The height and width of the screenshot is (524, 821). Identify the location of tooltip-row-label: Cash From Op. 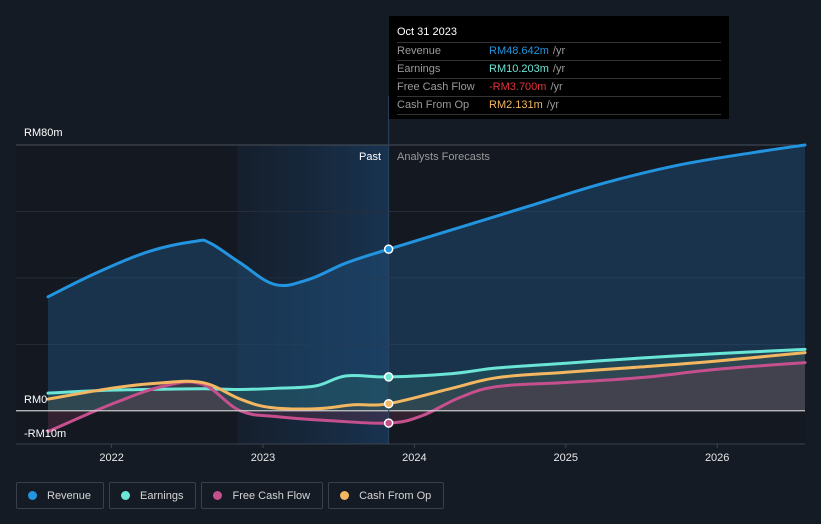
(433, 105).